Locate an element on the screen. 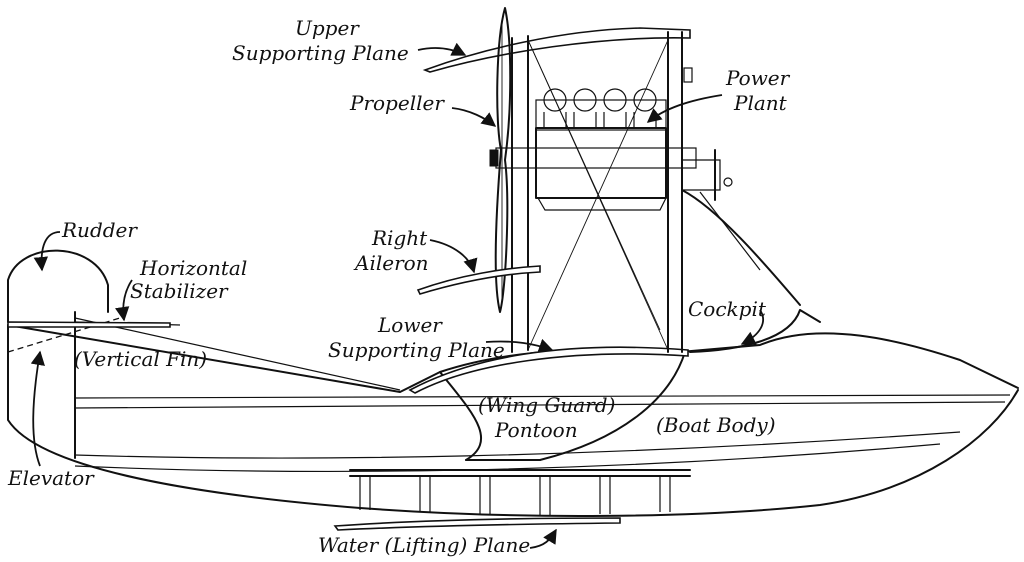 This screenshot has height=562, width=1024. arrow-horizontal-stabilizer is located at coordinates (124, 300).